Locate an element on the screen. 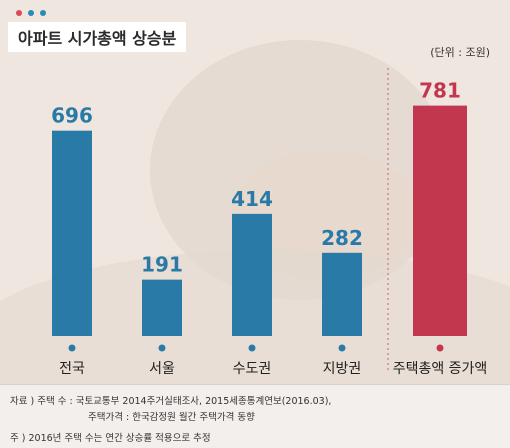 This screenshot has height=448, width=510. category-label: 서울 is located at coordinates (162, 369).